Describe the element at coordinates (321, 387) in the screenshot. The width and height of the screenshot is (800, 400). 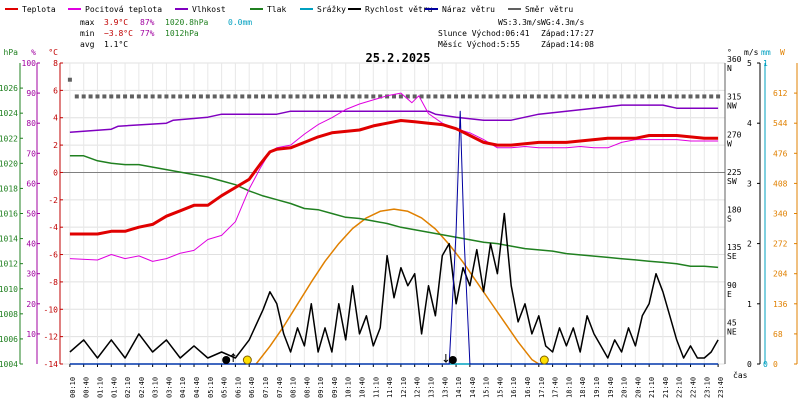
I see `x-tick-label: 09:10` at that location.